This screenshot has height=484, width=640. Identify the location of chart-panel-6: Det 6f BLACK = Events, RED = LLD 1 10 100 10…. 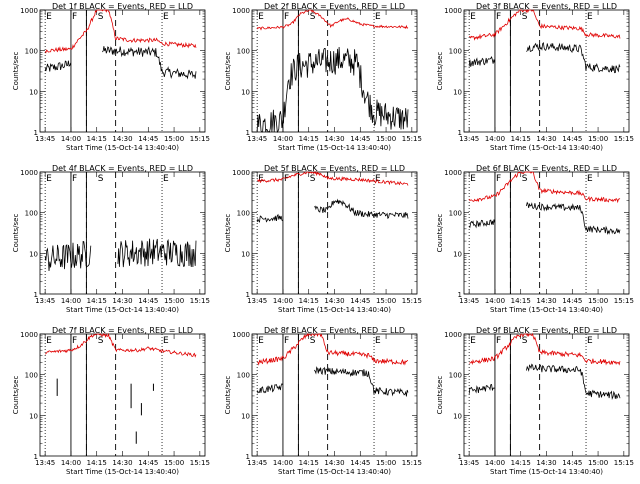
(535, 239).